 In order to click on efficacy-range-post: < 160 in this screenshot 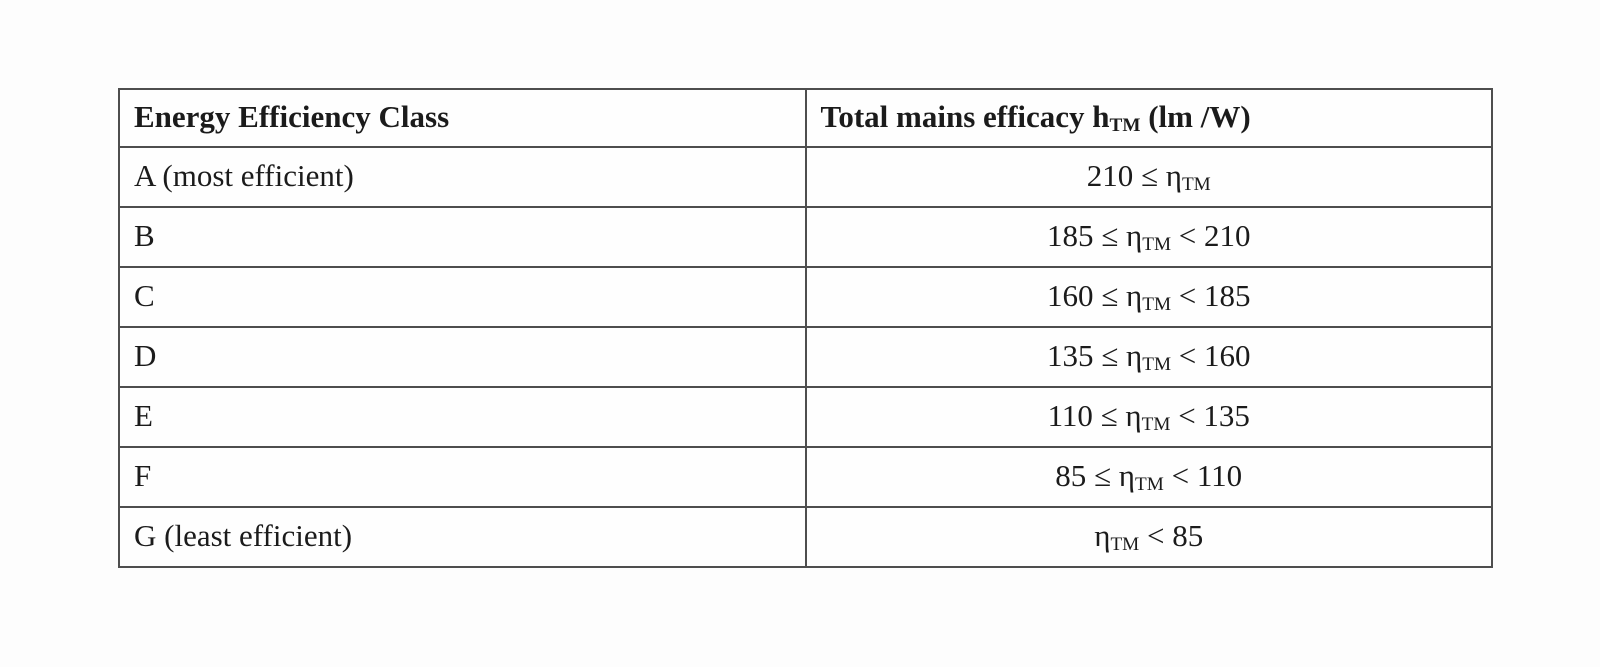, I will do `click(1211, 355)`.